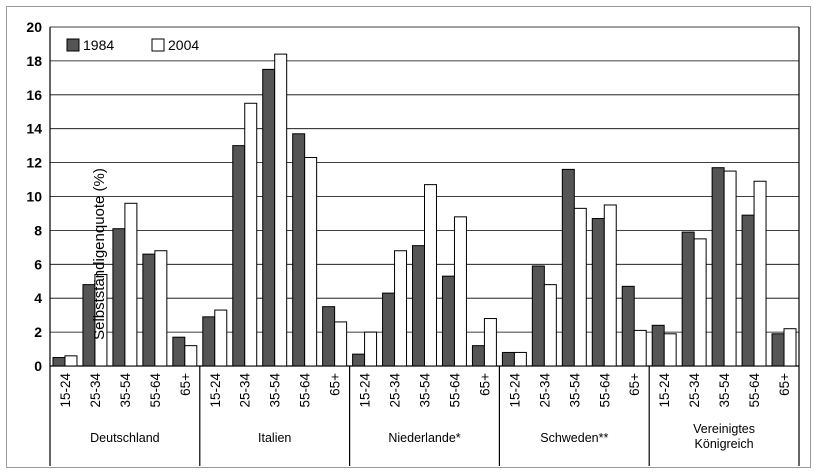 The height and width of the screenshot is (474, 817). I want to click on y-tick-label: 18, so click(34, 61).